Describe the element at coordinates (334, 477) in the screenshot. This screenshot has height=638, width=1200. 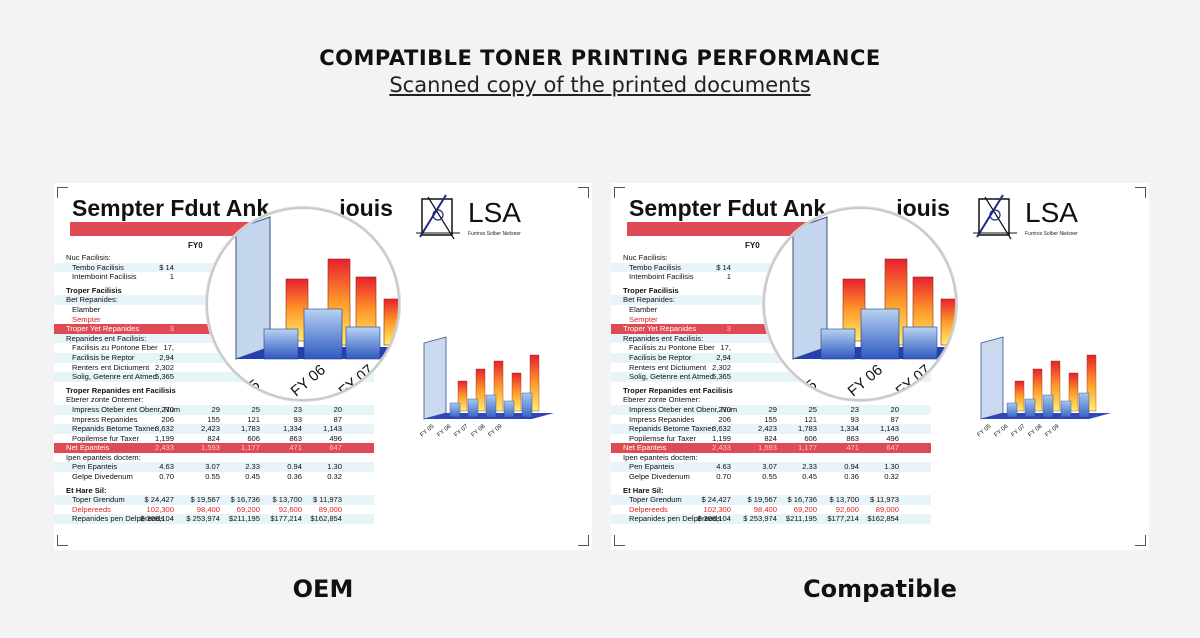
I see `row-value: 0.32` at that location.